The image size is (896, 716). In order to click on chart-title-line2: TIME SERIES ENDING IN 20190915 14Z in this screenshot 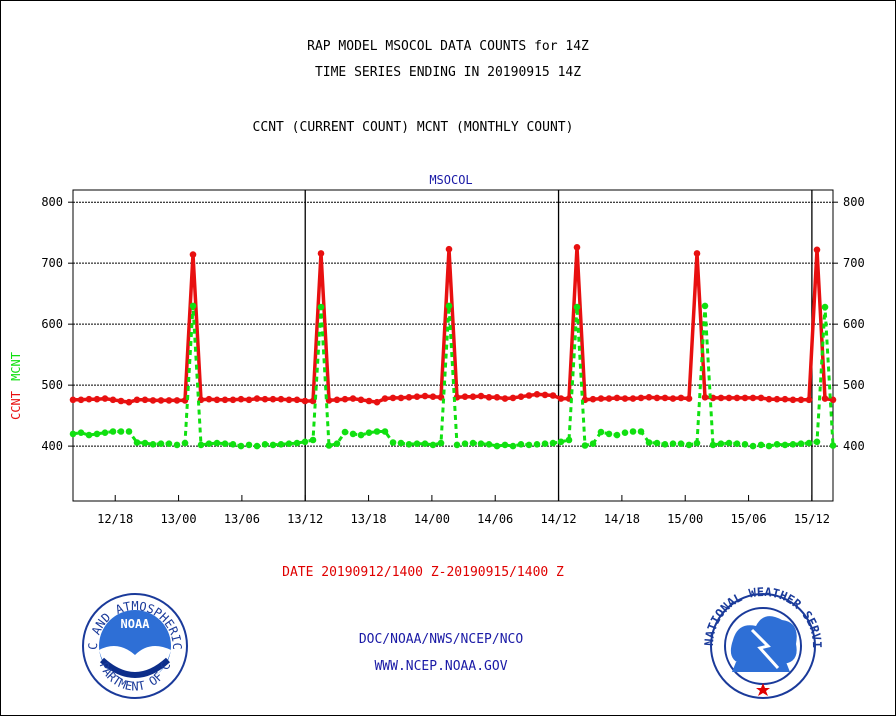, I will do `click(448, 72)`.